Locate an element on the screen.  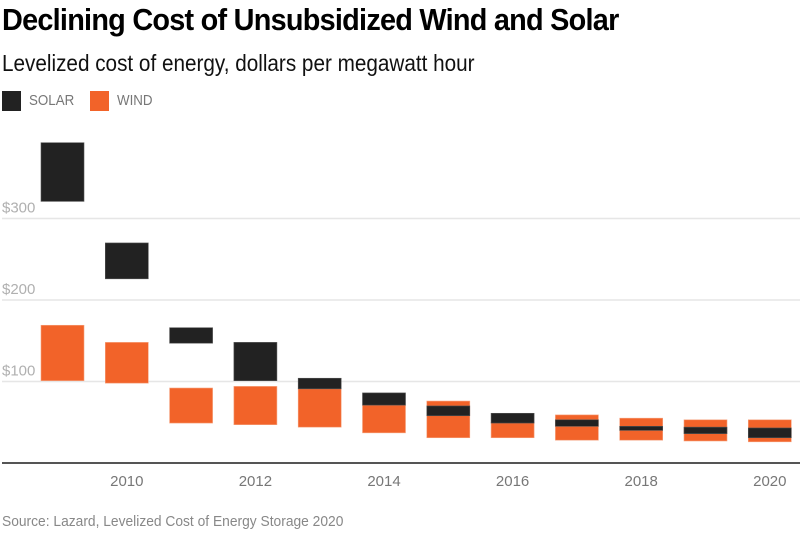
legend-label-wind: WIND is located at coordinates (135, 101).